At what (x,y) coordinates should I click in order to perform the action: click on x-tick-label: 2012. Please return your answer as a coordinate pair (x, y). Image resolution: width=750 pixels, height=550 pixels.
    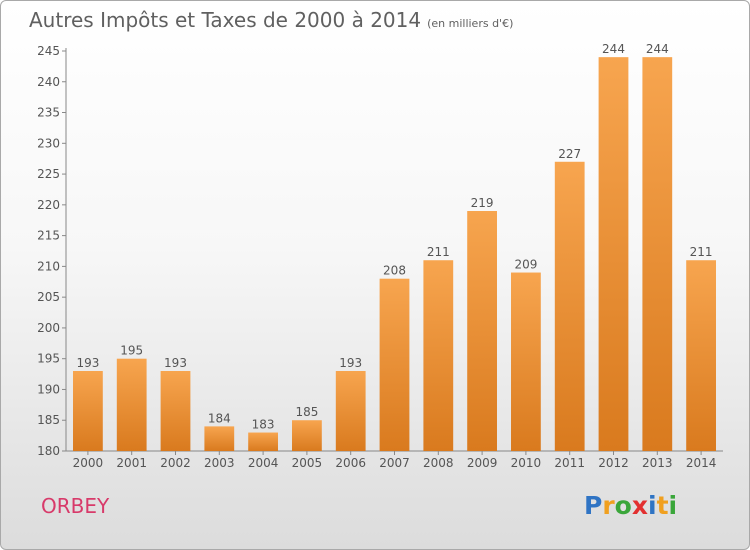
    Looking at the image, I should click on (613, 463).